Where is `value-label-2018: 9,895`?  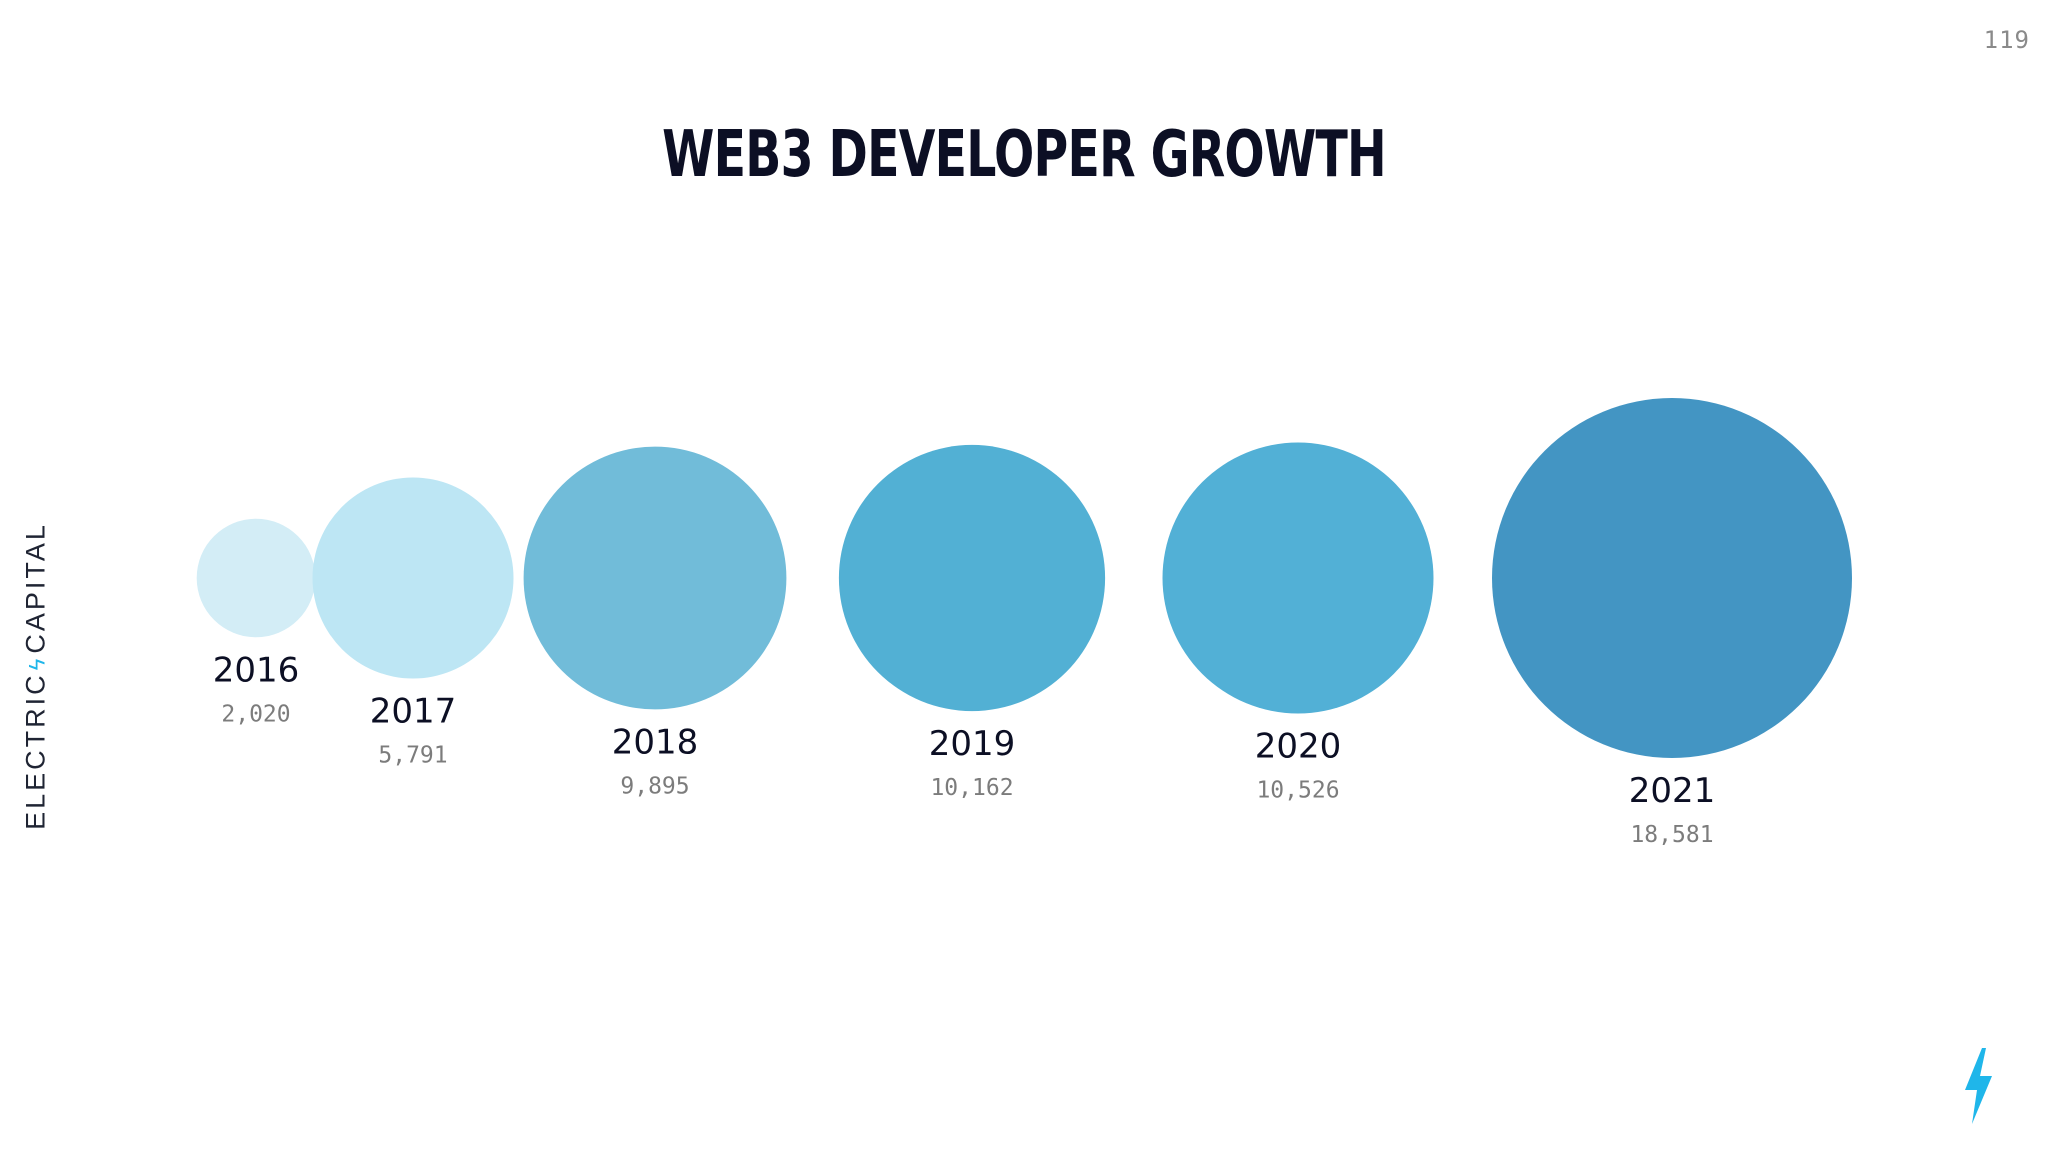
value-label-2018: 9,895 is located at coordinates (654, 786).